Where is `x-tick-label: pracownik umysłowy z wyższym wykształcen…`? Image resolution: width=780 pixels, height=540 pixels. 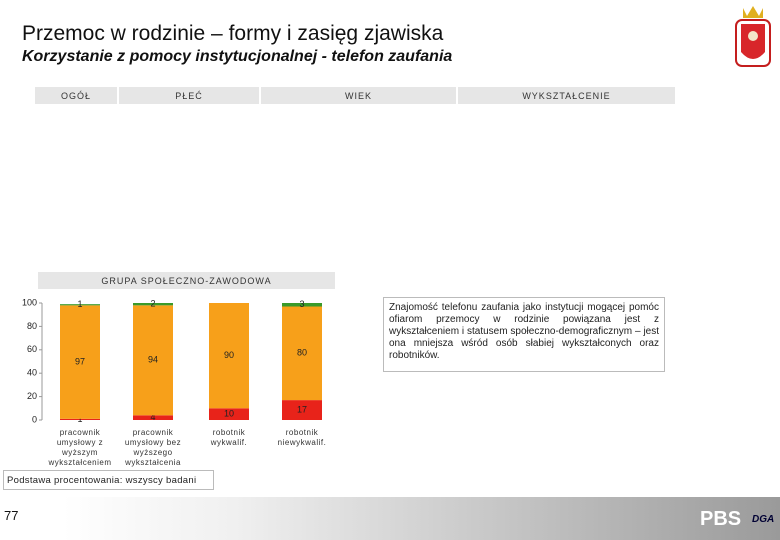
x-tick-label: pracownik umysłowy z wyższym wykształcen… is located at coordinates (80, 447).